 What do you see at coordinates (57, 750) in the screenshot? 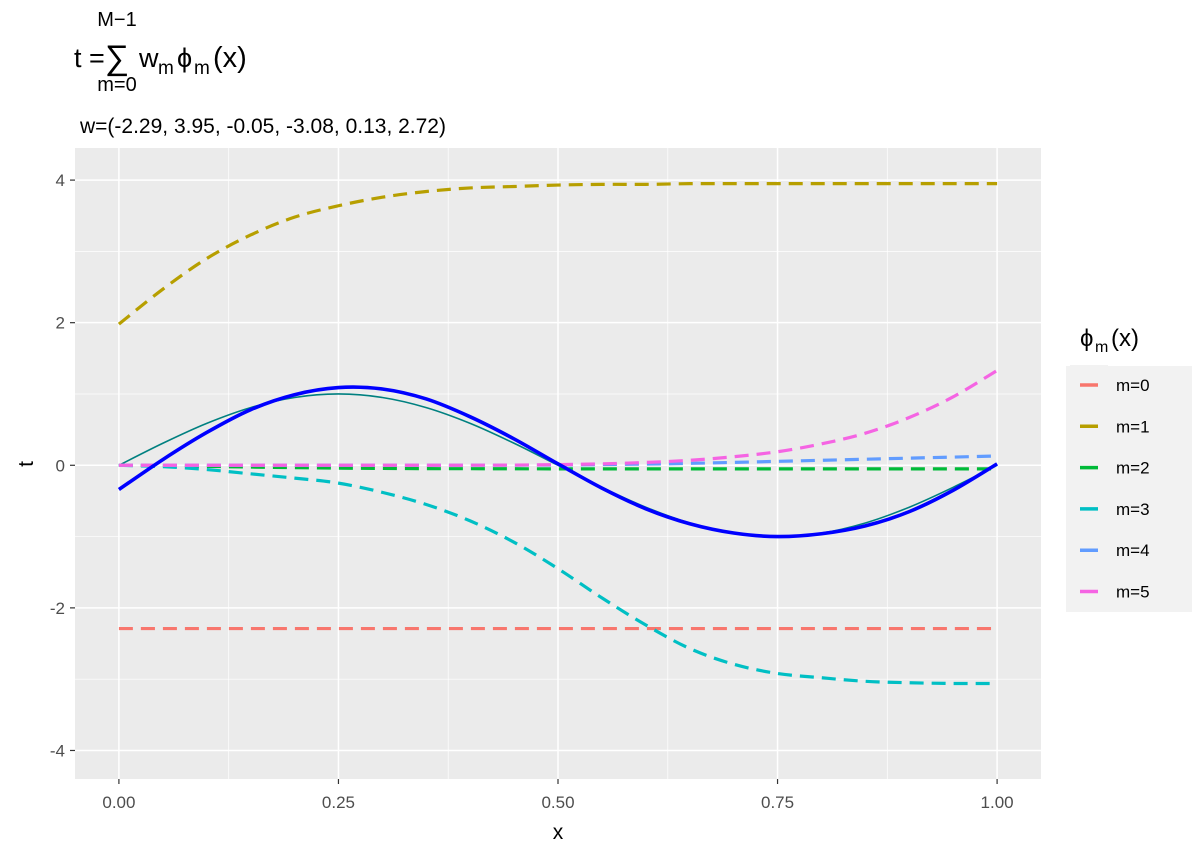
I see `y-tick-label: -4` at bounding box center [57, 750].